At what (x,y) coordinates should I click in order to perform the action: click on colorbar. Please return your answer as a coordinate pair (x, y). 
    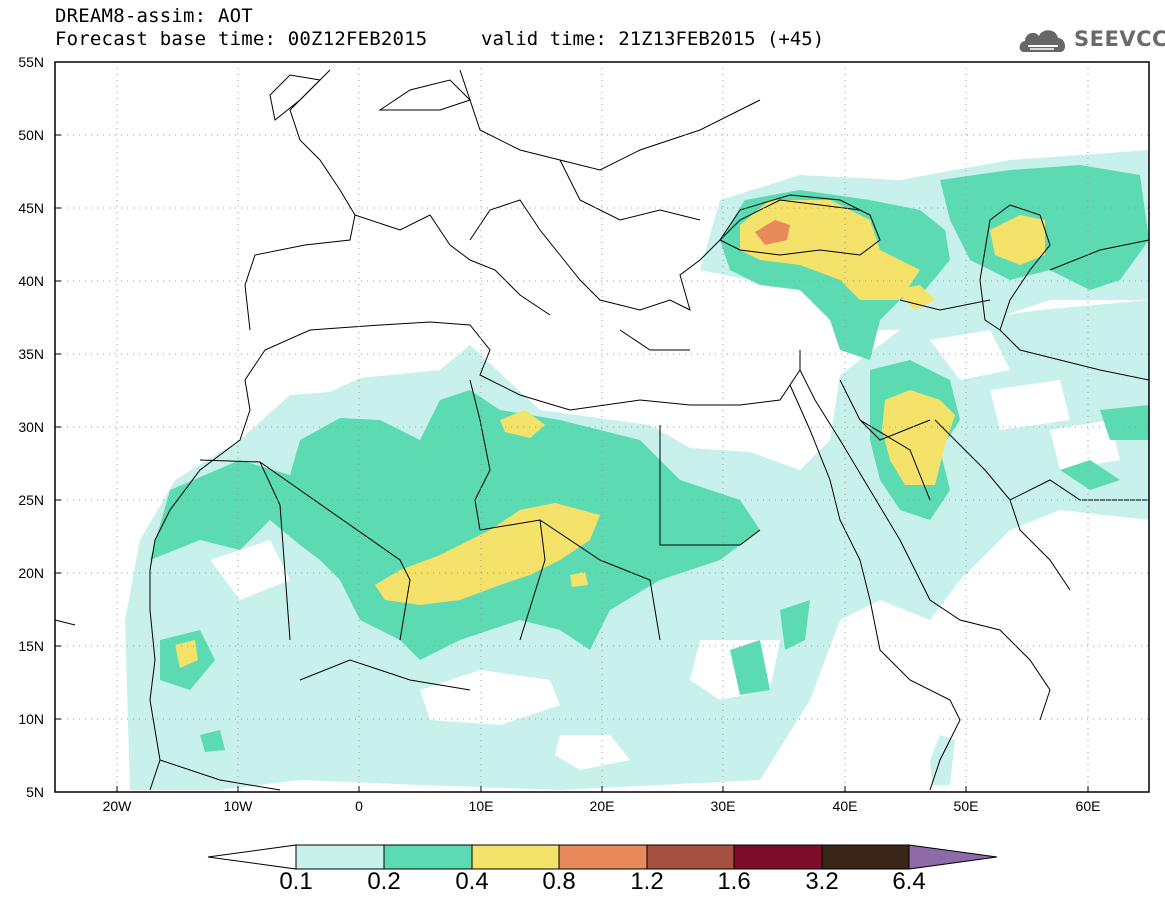
    Looking at the image, I should click on (602, 857).